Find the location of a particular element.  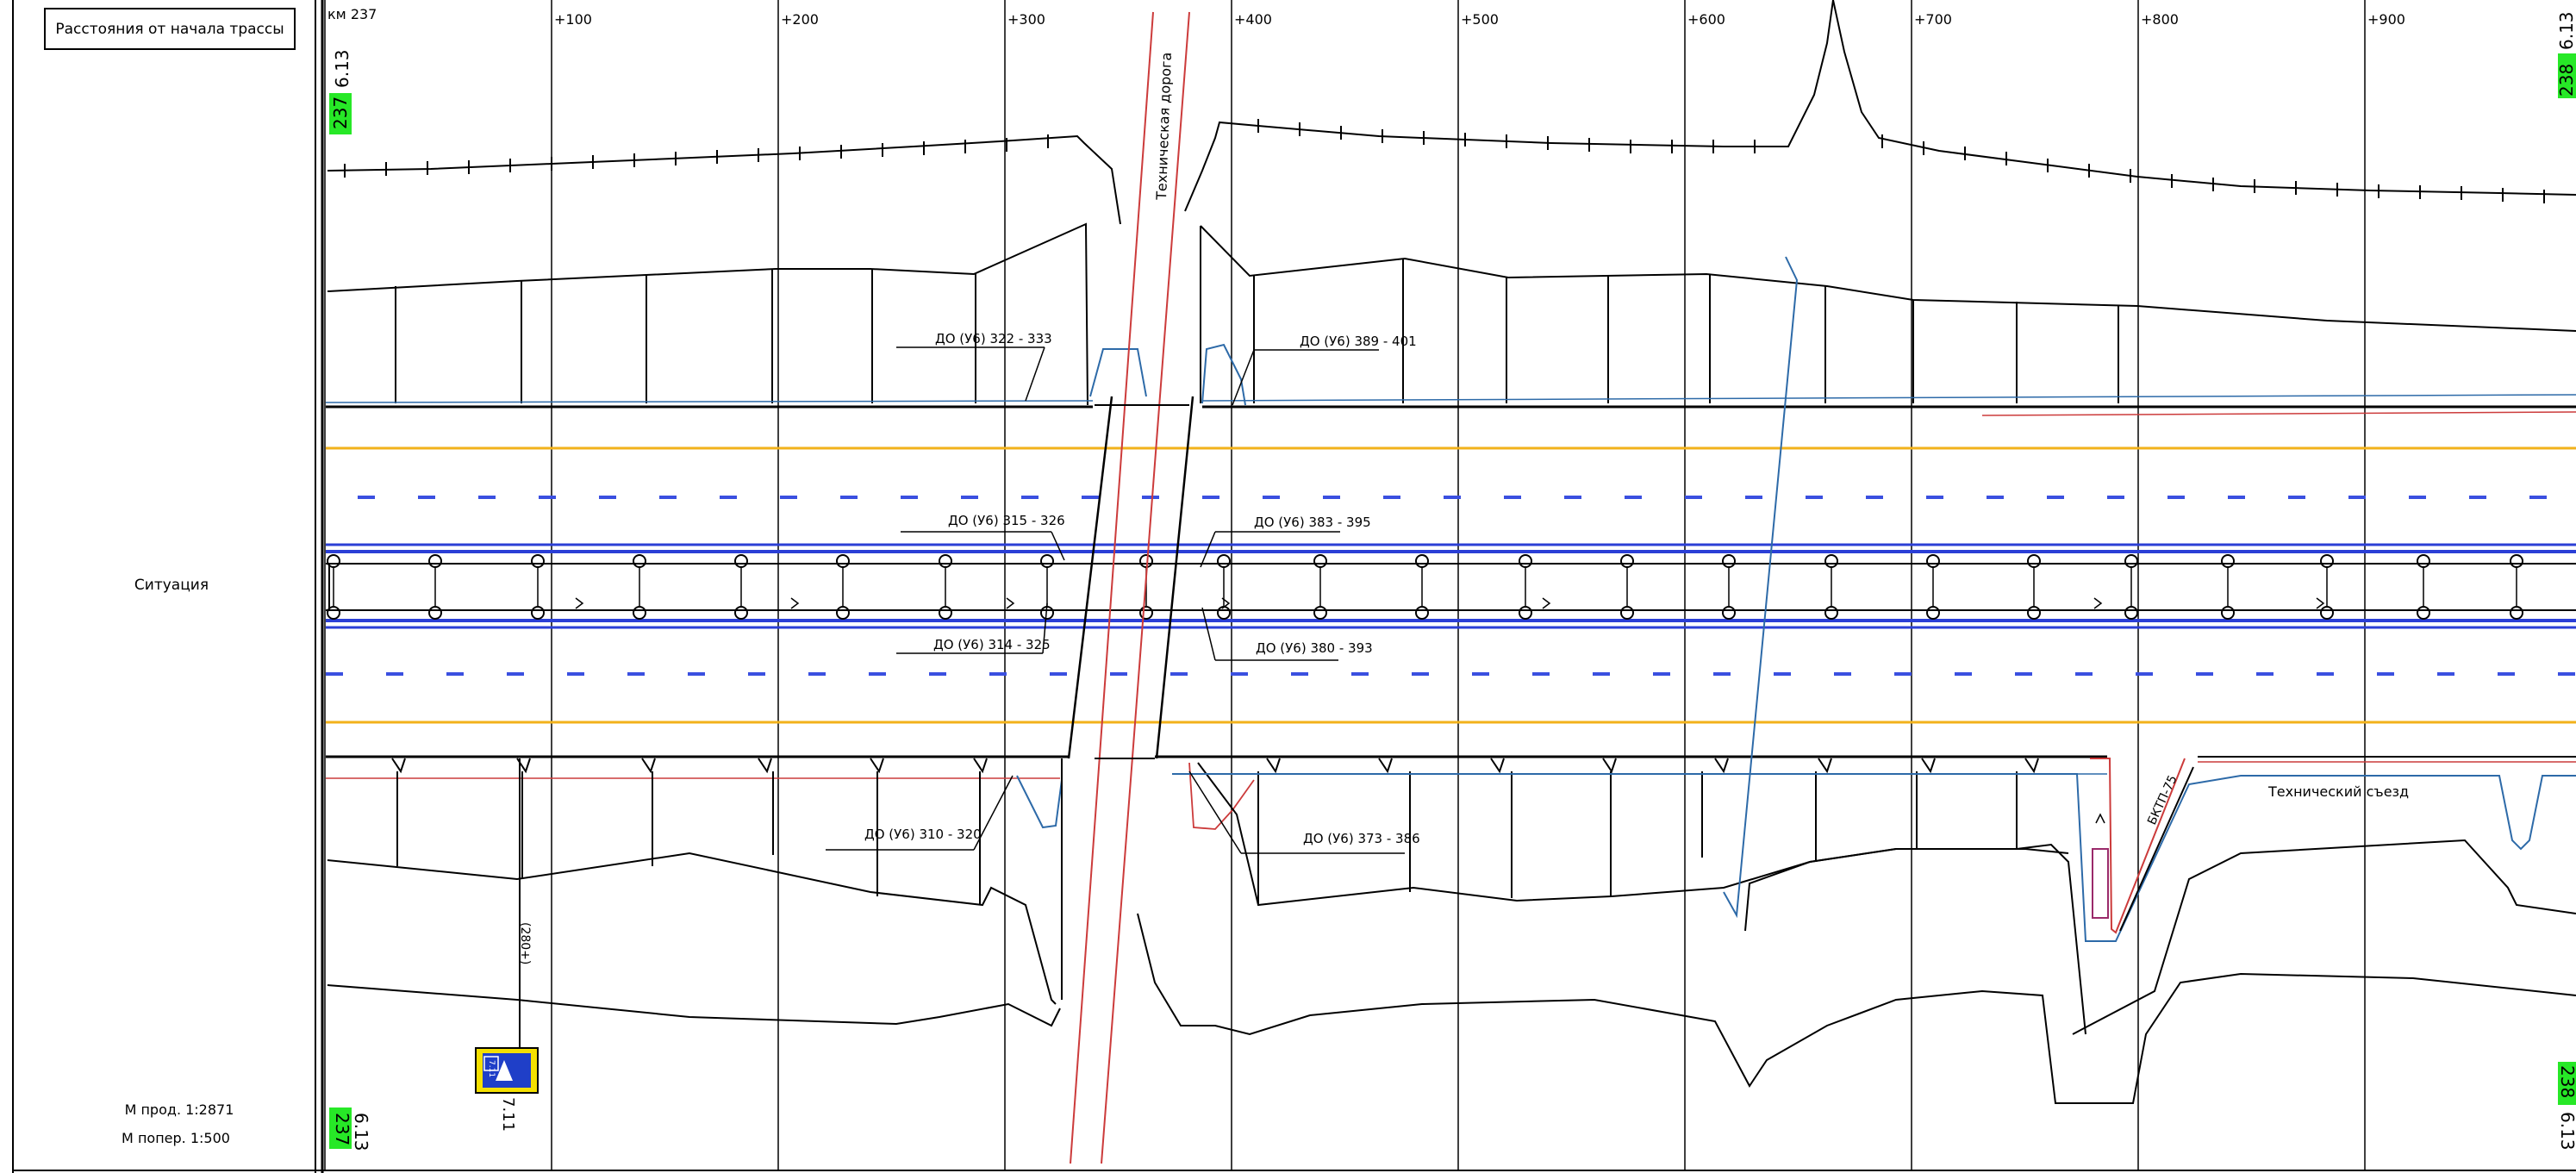

top-shoulder is located at coordinates (1450, 379).